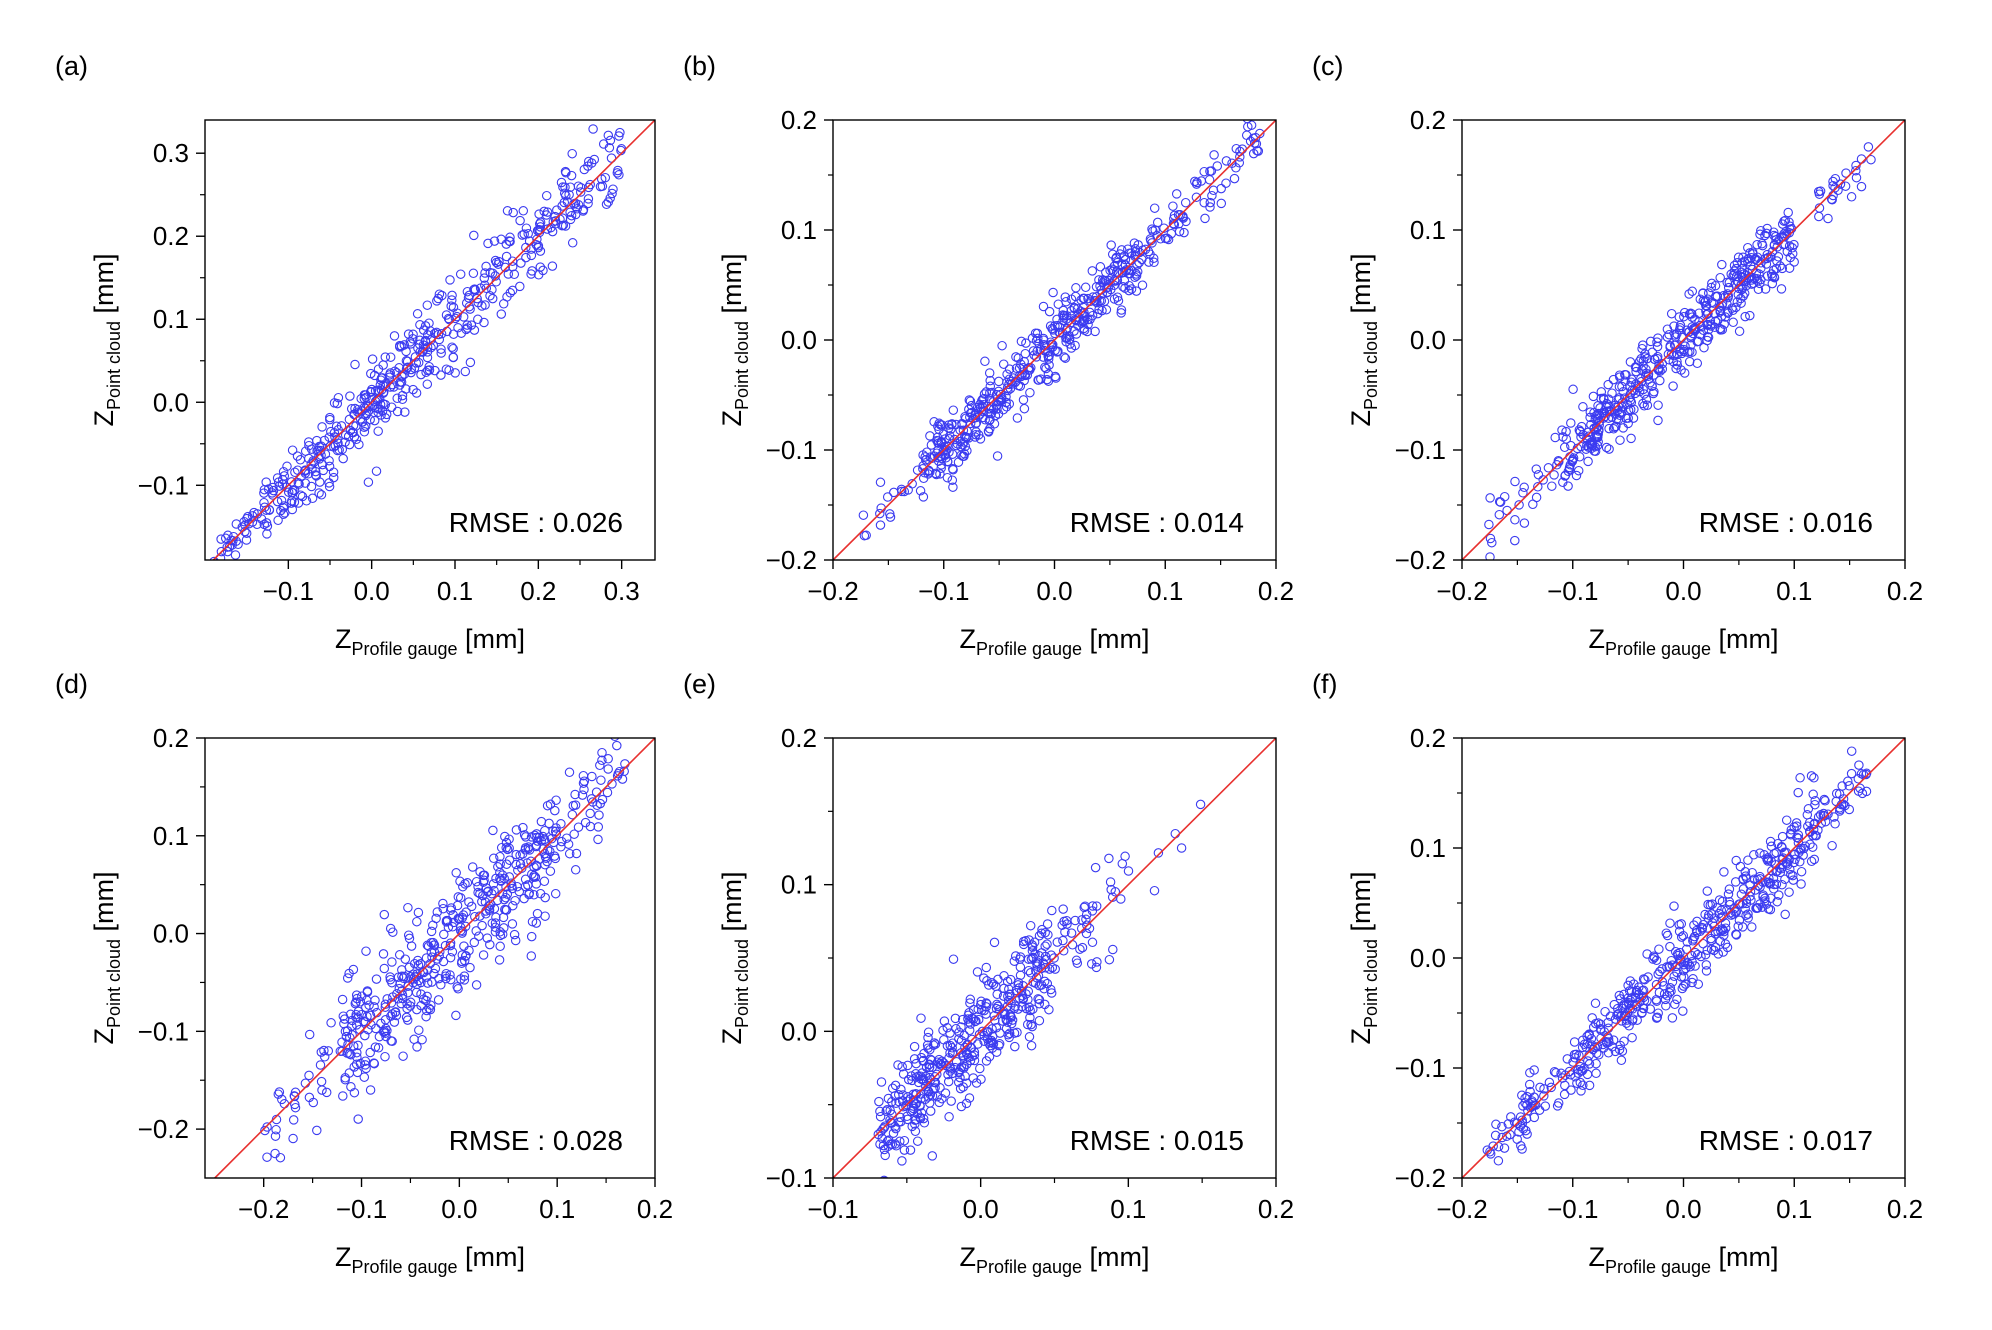 The height and width of the screenshot is (1330, 1992). Describe the element at coordinates (1371, 365) in the screenshot. I see `y-axis-title-sub: Point cloud` at that location.